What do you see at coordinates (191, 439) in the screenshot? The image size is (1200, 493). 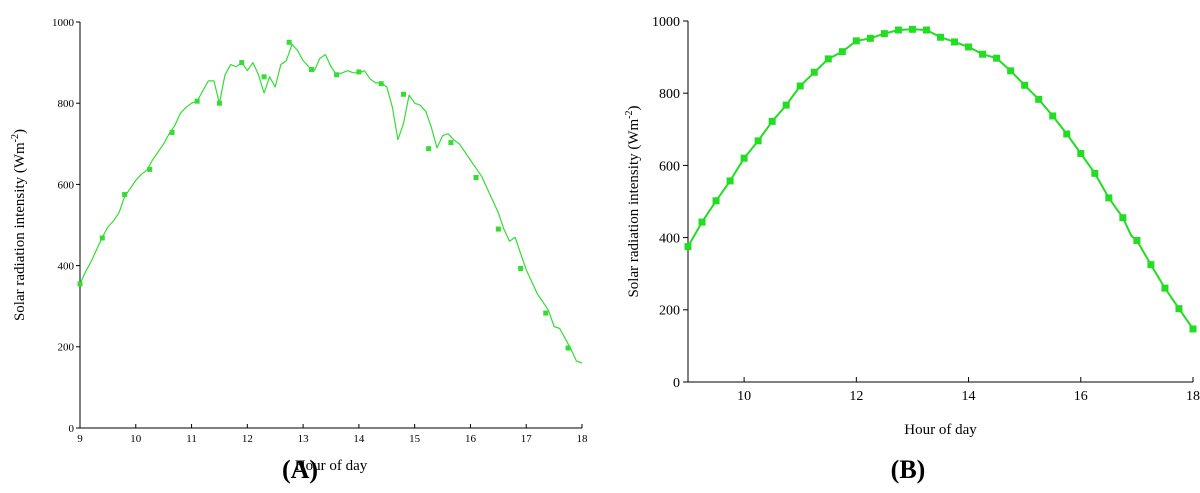 I see `x-tick-label: 11` at bounding box center [191, 439].